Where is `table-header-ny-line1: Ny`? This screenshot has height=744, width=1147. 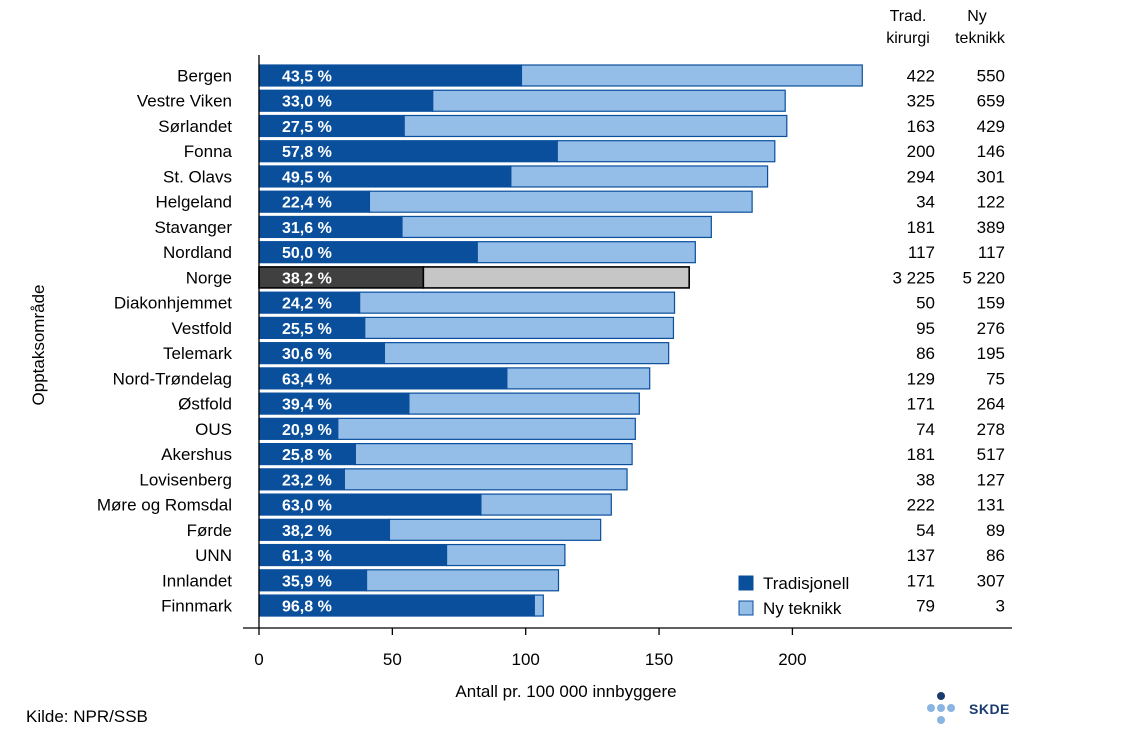
table-header-ny-line1: Ny is located at coordinates (977, 16).